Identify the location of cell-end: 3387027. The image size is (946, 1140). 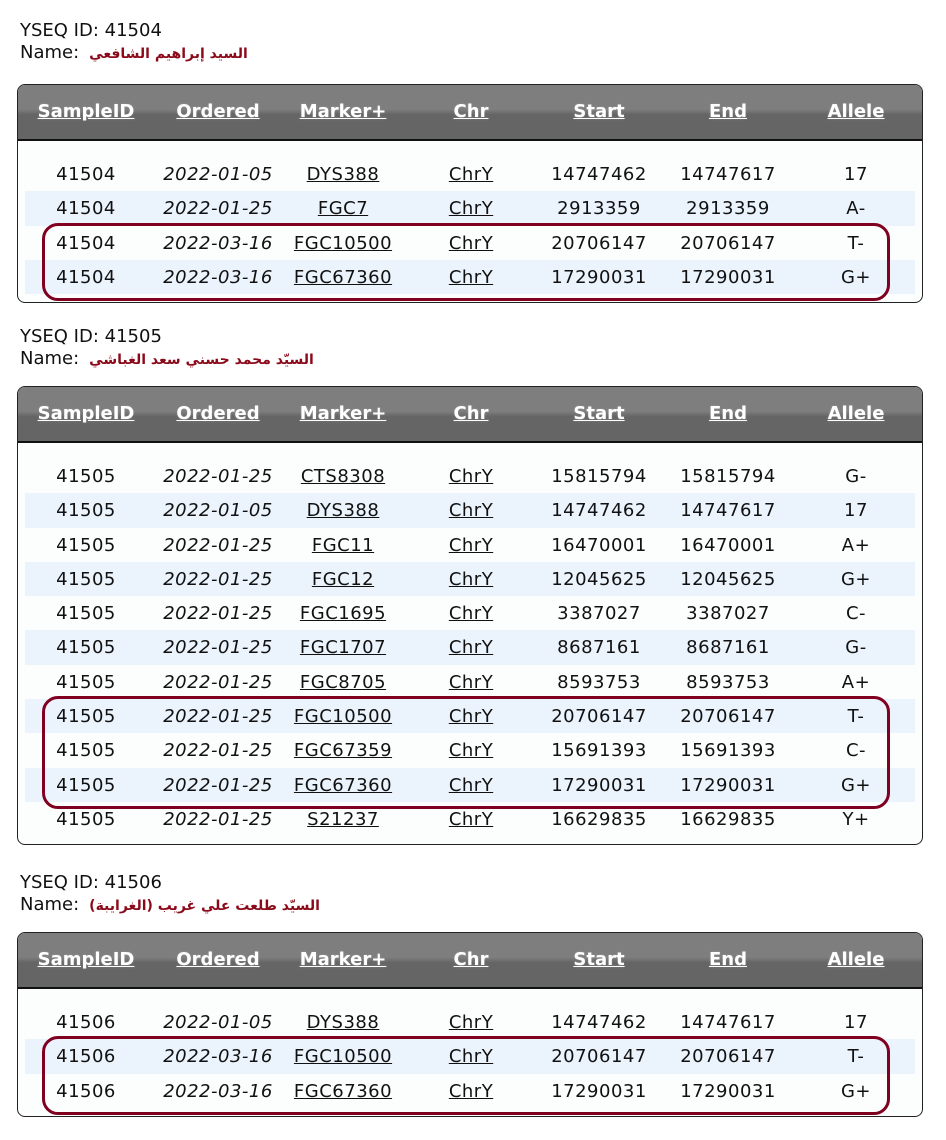
(728, 614).